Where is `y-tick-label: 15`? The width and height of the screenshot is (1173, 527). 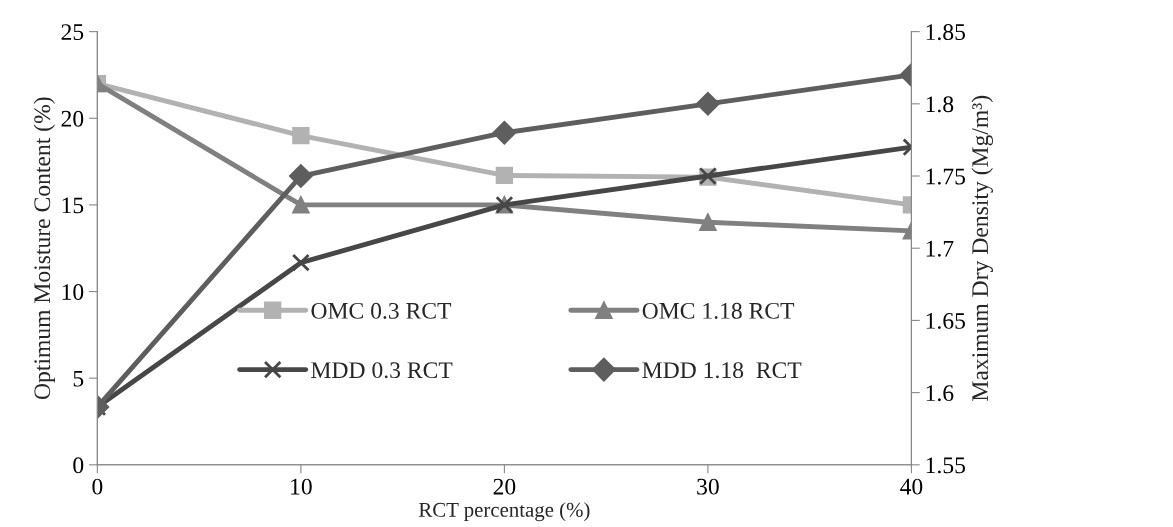 y-tick-label: 15 is located at coordinates (73, 205).